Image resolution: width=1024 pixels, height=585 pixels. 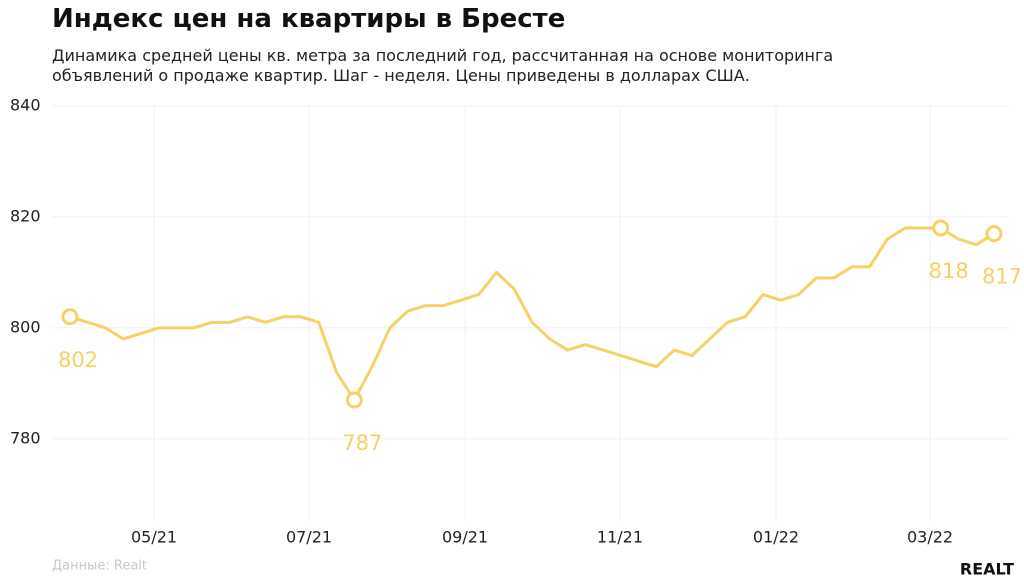 What do you see at coordinates (620, 537) in the screenshot?
I see `x-tick-label: 11/21` at bounding box center [620, 537].